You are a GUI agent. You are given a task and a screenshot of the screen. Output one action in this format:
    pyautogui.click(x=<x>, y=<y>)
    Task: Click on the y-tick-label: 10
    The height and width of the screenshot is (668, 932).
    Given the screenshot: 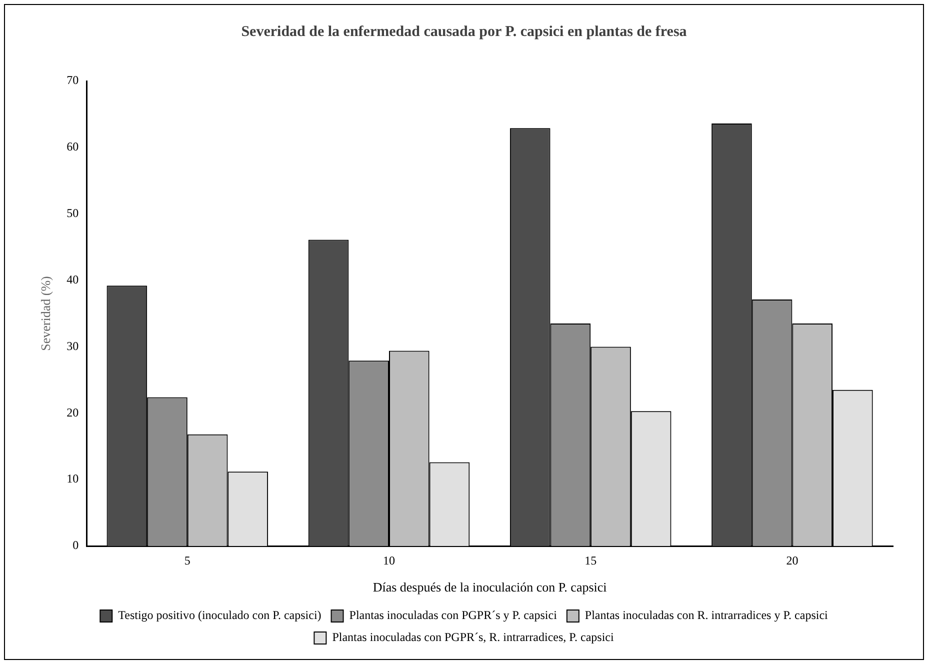 What is the action you would take?
    pyautogui.click(x=72, y=479)
    